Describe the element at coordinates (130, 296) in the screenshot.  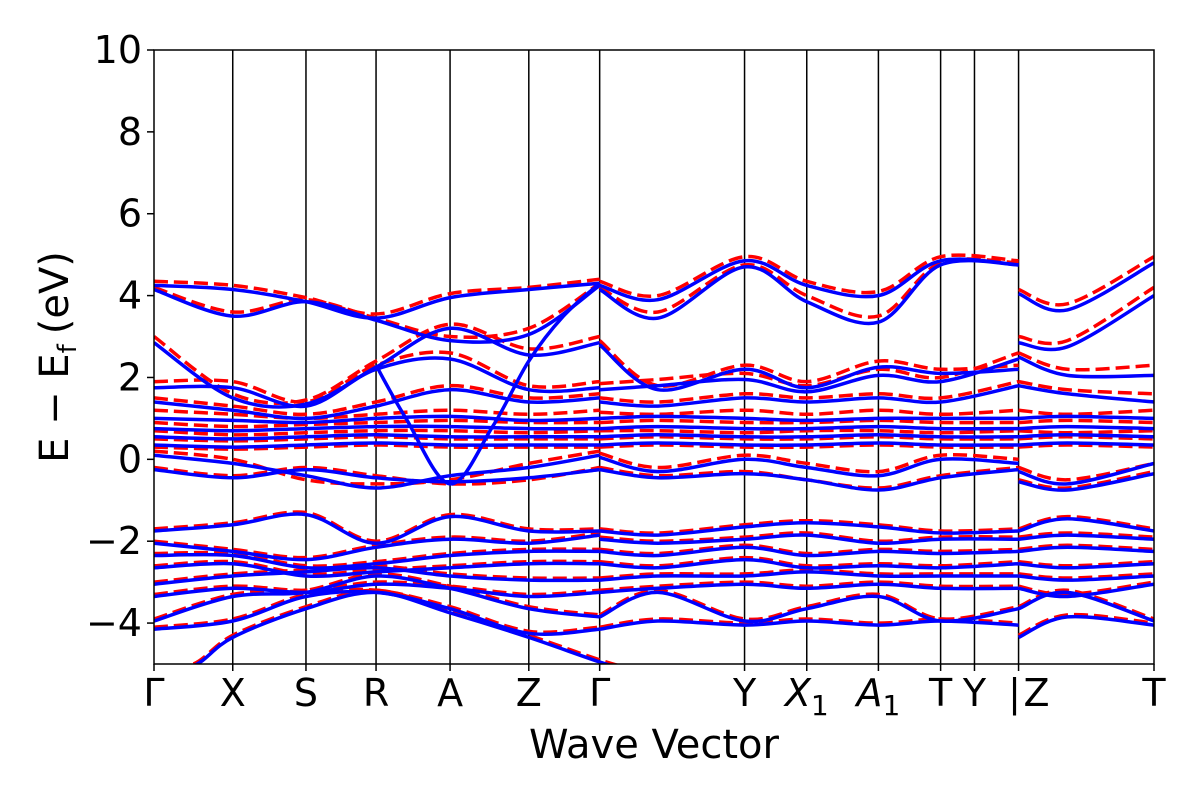
I see `y-tick-label-4: 4` at that location.